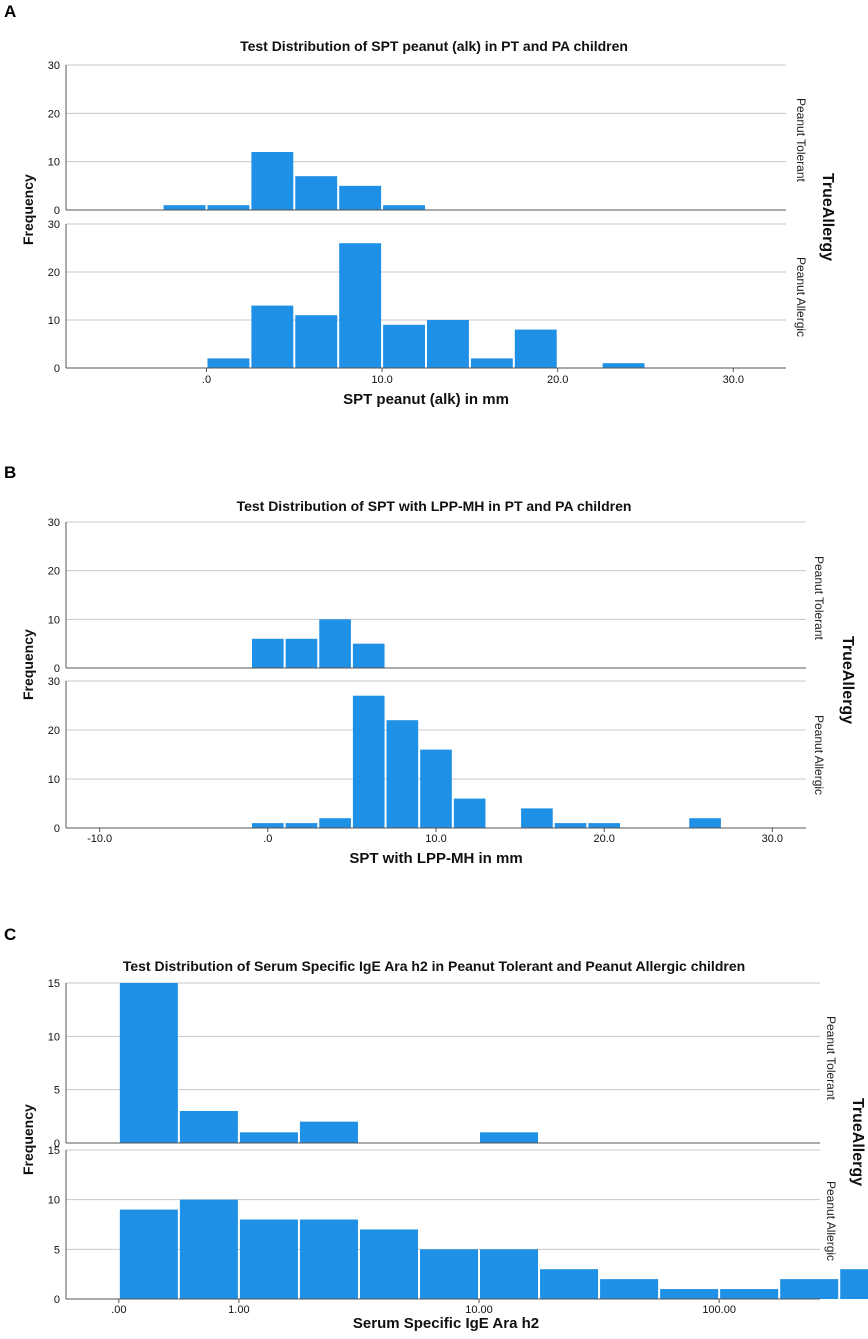 The height and width of the screenshot is (1339, 868). Describe the element at coordinates (206, 380) in the screenshot. I see `panel-a-xtick-label: .0` at that location.